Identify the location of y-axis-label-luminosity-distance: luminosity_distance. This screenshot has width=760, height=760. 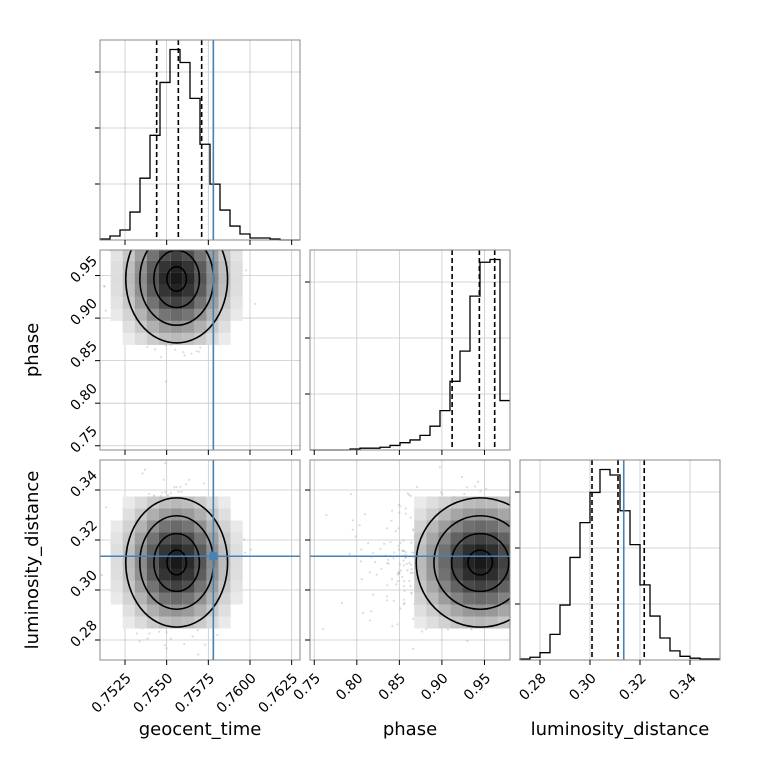
(32, 560).